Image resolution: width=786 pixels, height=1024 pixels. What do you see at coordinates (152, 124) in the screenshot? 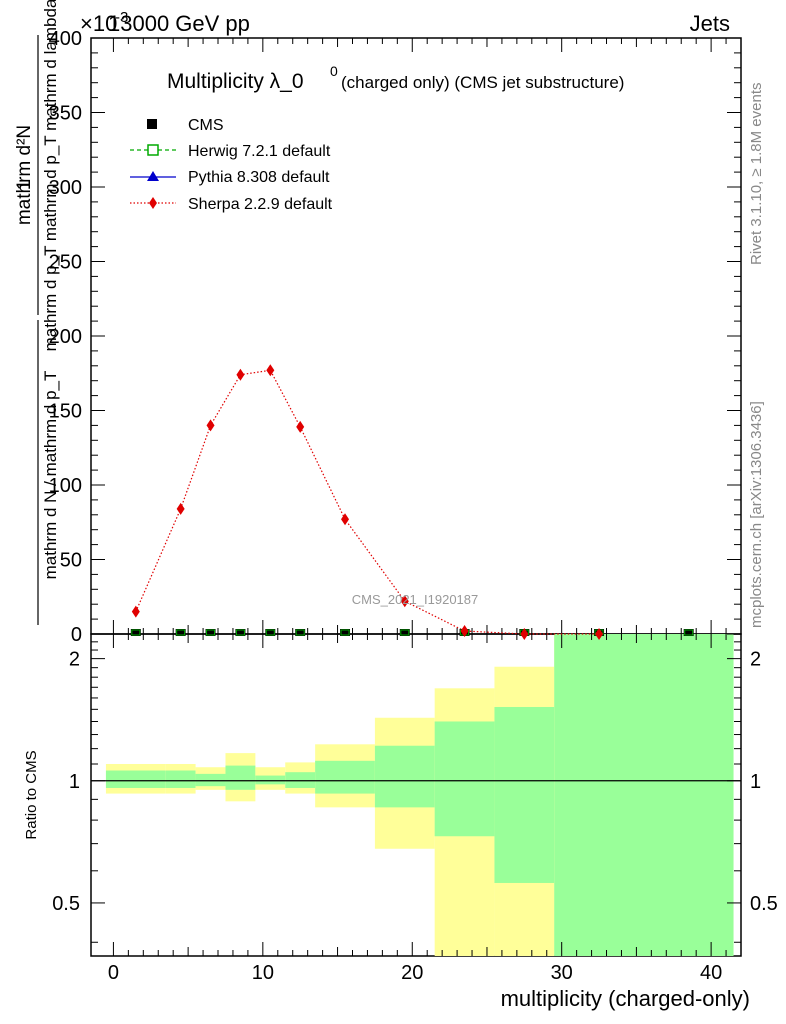
I see `legend-marker-cms` at bounding box center [152, 124].